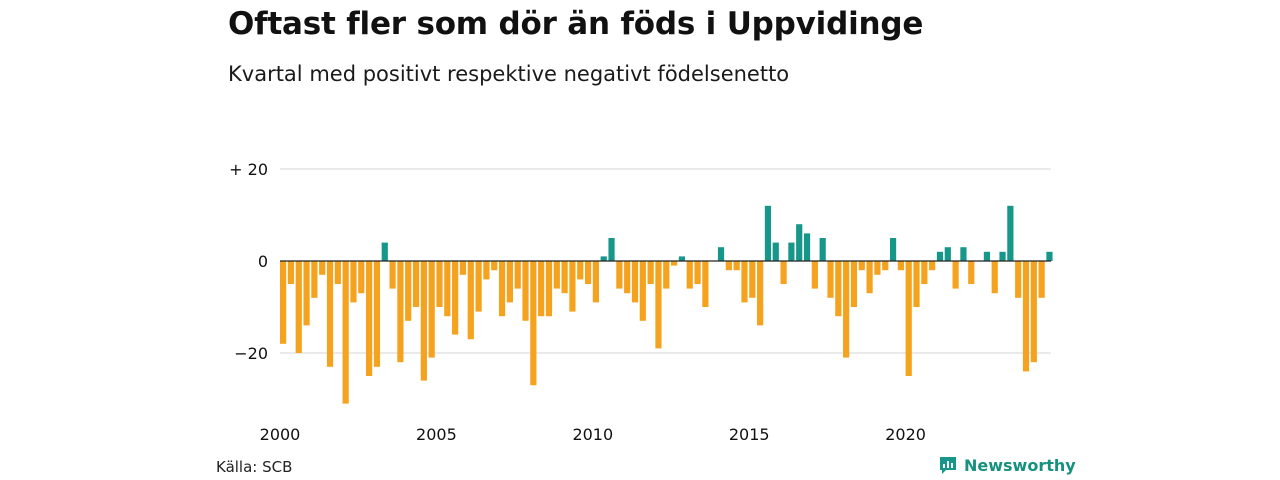  Describe the element at coordinates (251, 353) in the screenshot. I see `y-tick-label: −20` at that location.